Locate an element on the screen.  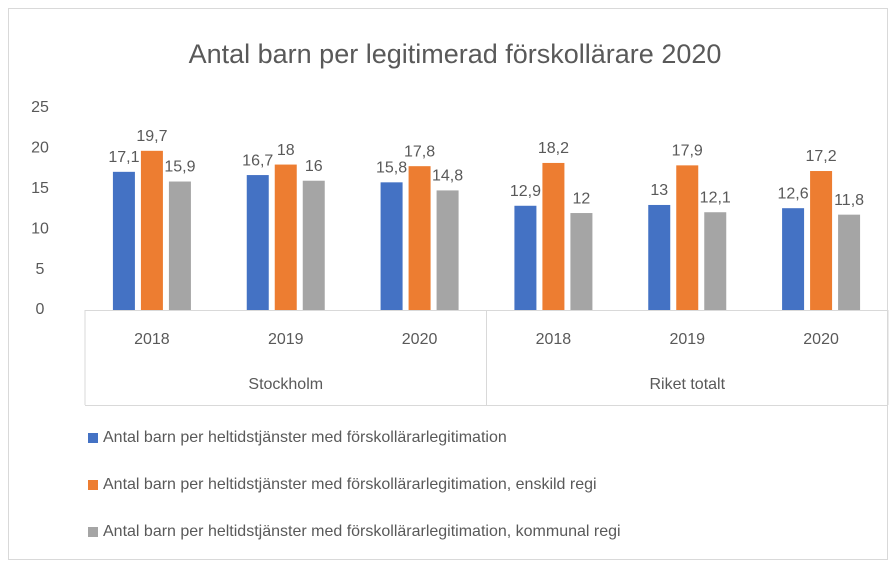
y-tick-label: 10 is located at coordinates (40, 228).